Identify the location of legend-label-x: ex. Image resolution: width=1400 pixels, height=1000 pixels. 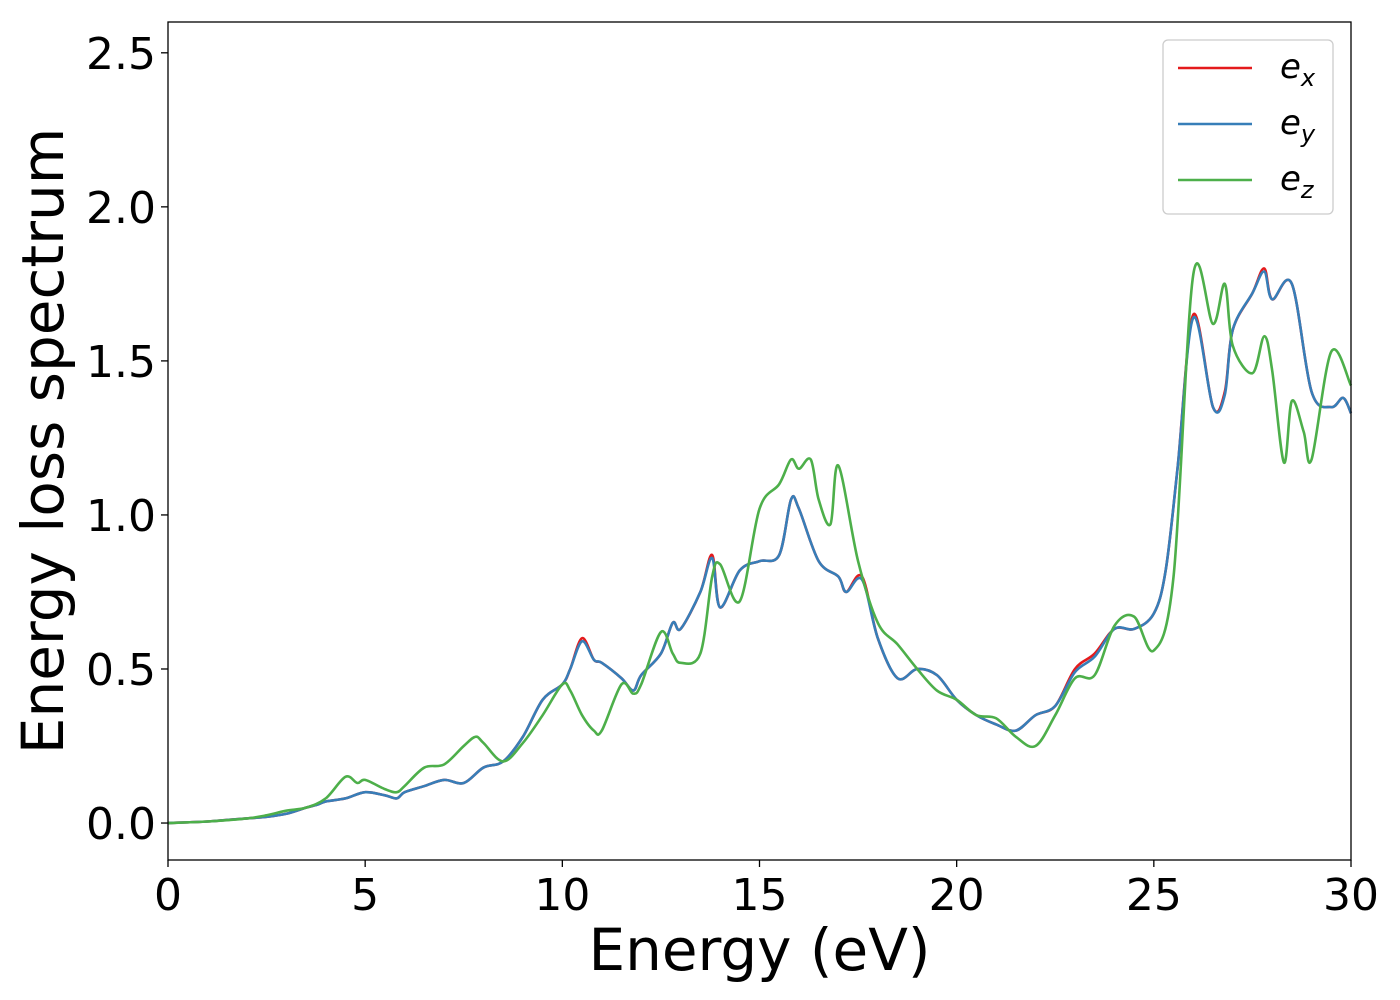
(1298, 69).